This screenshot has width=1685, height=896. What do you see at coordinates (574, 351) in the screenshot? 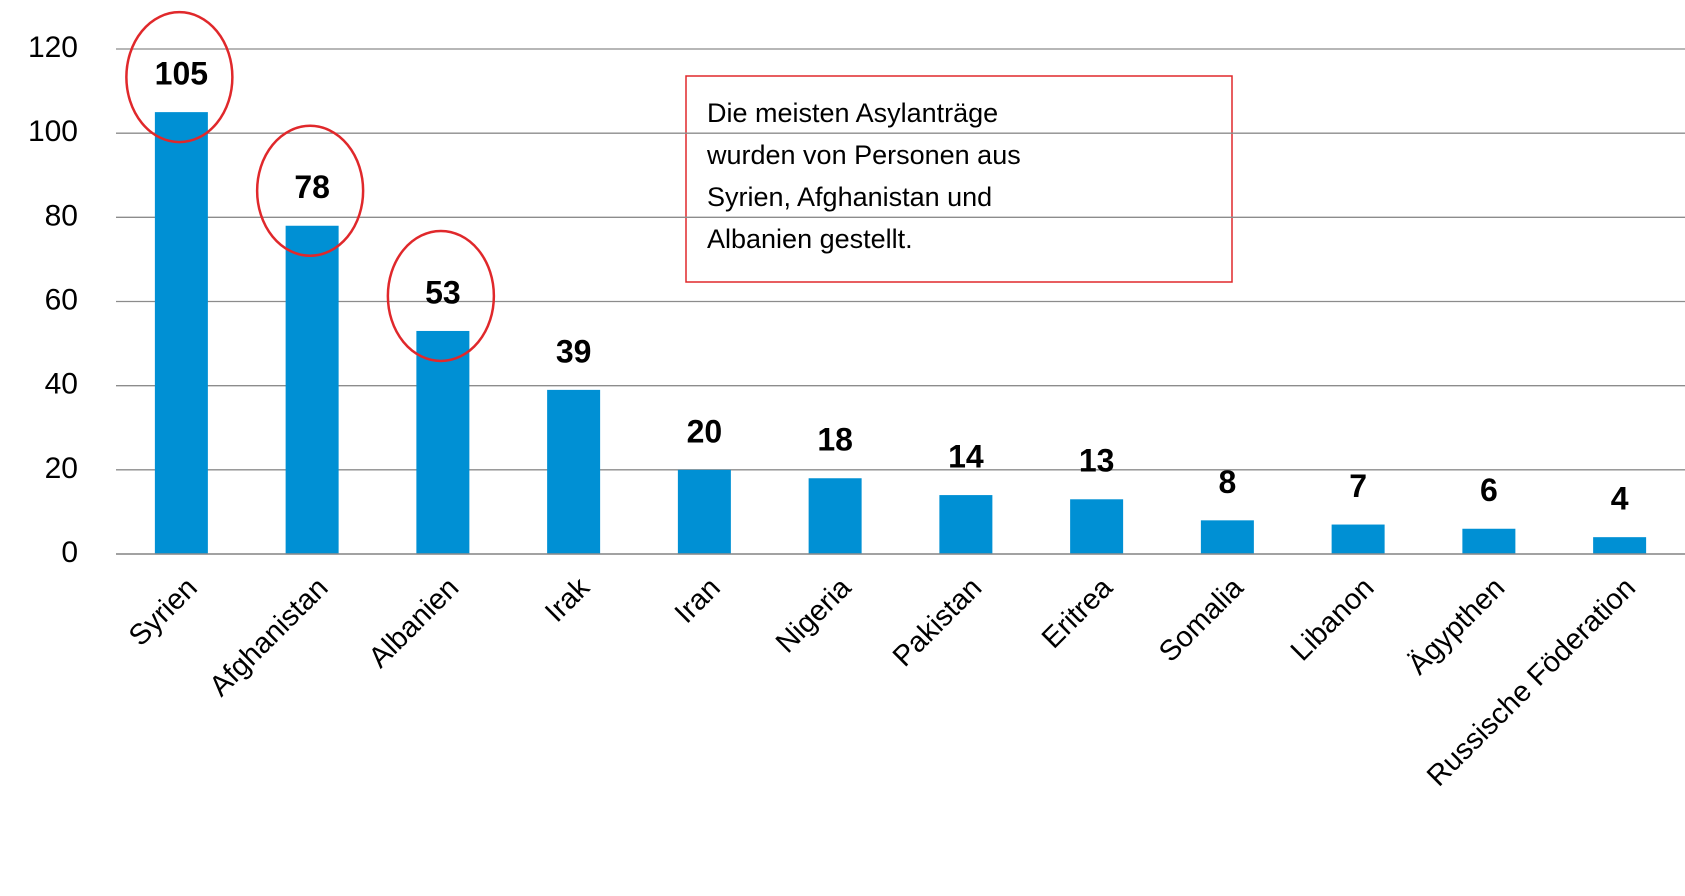
I see `data-label: 39` at bounding box center [574, 351].